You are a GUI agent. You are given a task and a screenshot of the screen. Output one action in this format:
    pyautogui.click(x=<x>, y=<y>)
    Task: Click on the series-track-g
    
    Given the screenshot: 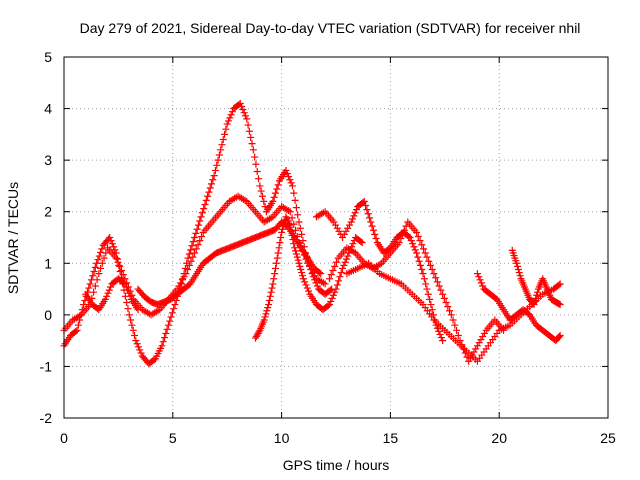 What is the action you would take?
    pyautogui.click(x=453, y=312)
    